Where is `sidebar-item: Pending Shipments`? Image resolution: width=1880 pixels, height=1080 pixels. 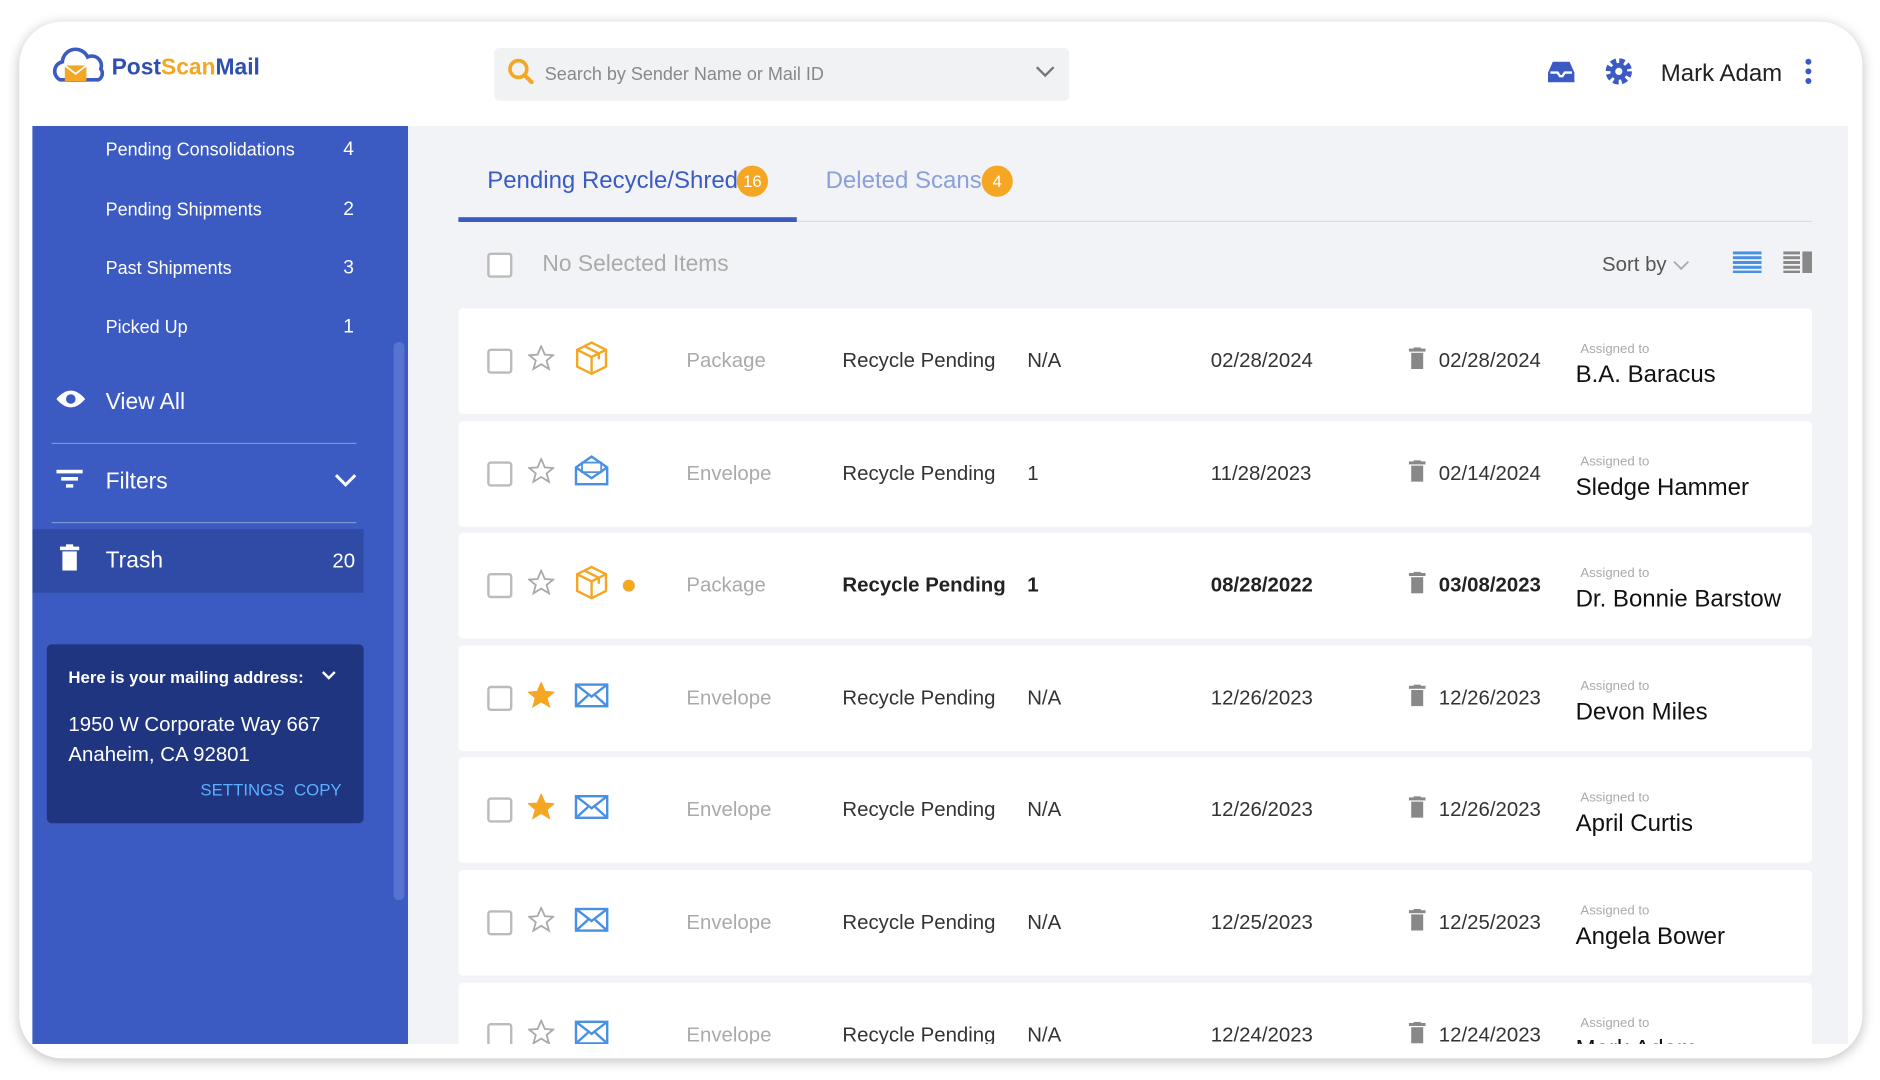 sidebar-item: Pending Shipments is located at coordinates (183, 210).